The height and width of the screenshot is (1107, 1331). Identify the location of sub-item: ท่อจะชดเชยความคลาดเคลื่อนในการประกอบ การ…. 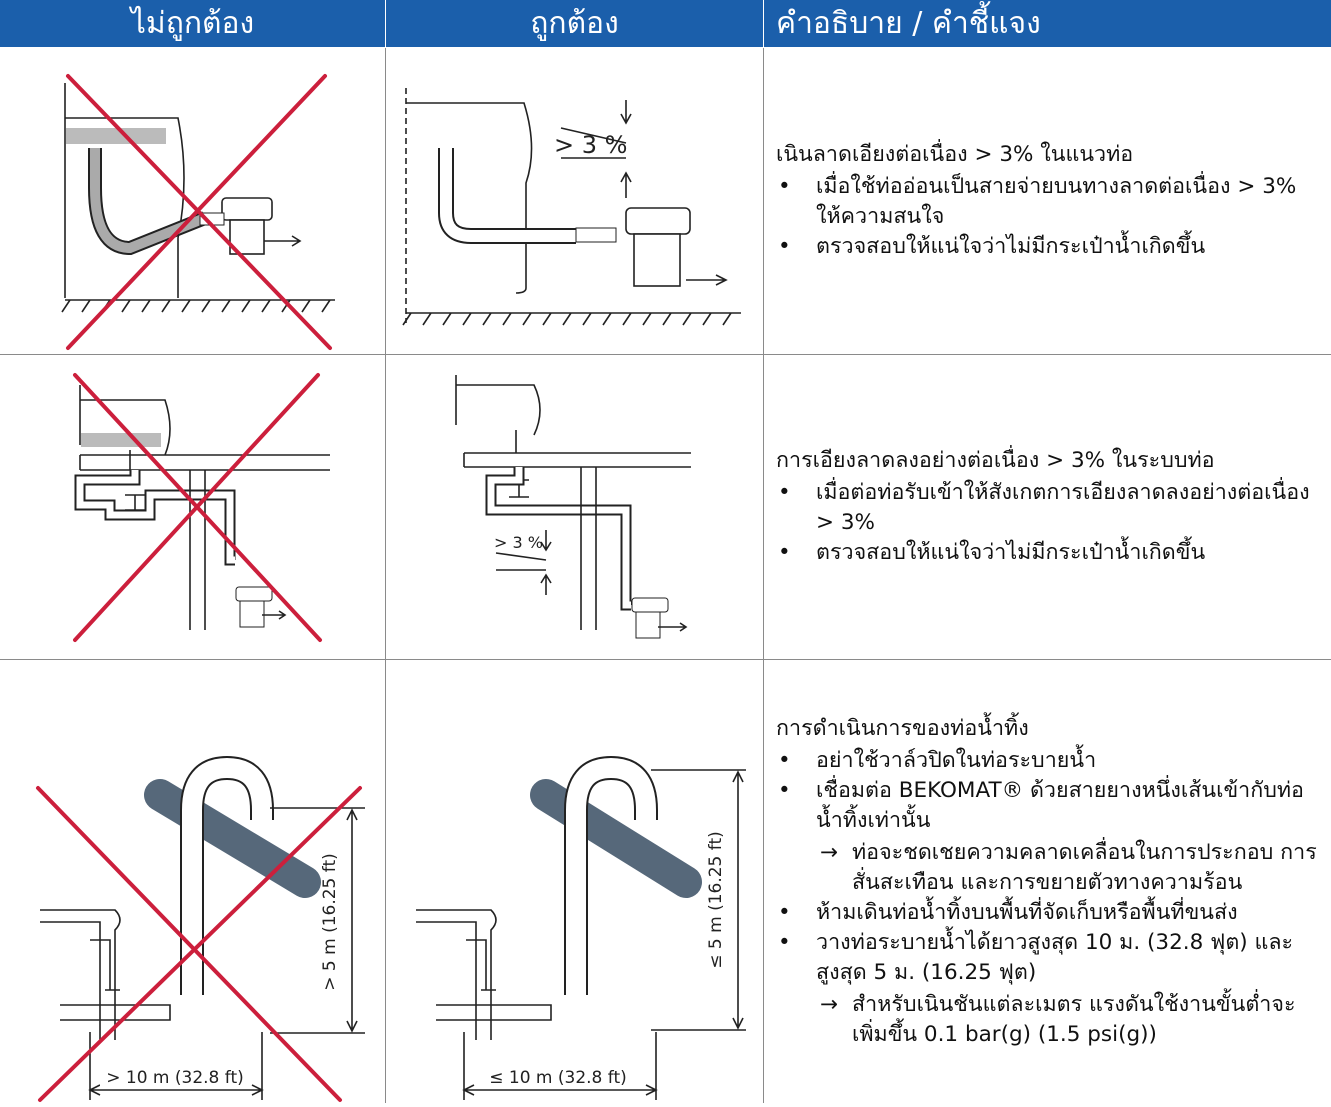
(1066, 868).